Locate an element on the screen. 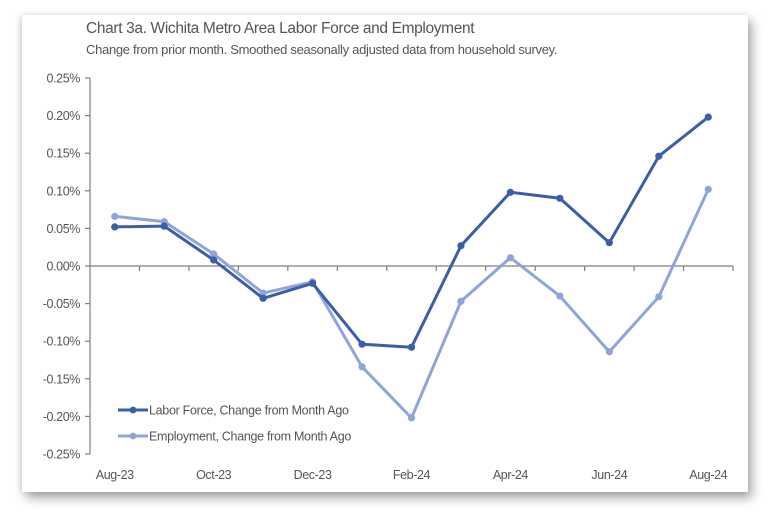  legend-label: Labor Force, Change from Month Ago is located at coordinates (249, 411).